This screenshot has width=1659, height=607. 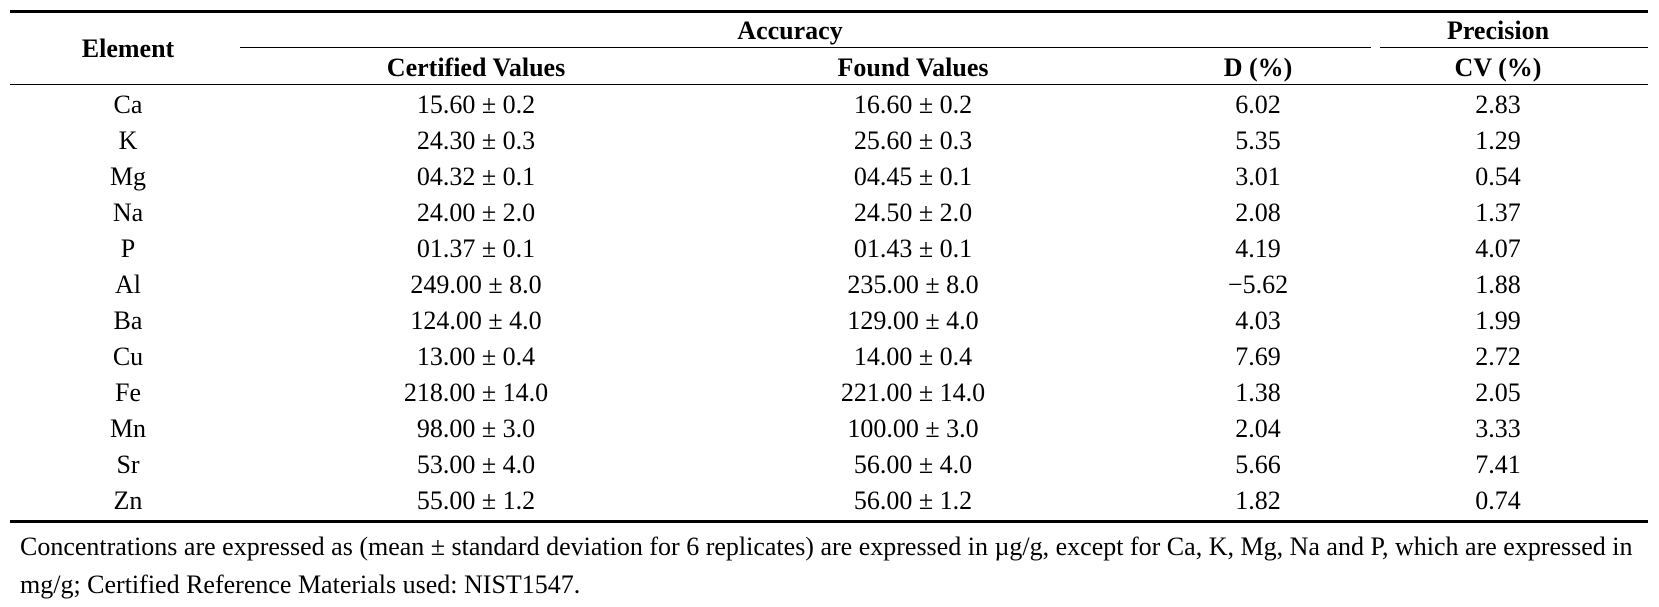 What do you see at coordinates (1498, 67) in the screenshot?
I see `header-cv-percent: CV (%)` at bounding box center [1498, 67].